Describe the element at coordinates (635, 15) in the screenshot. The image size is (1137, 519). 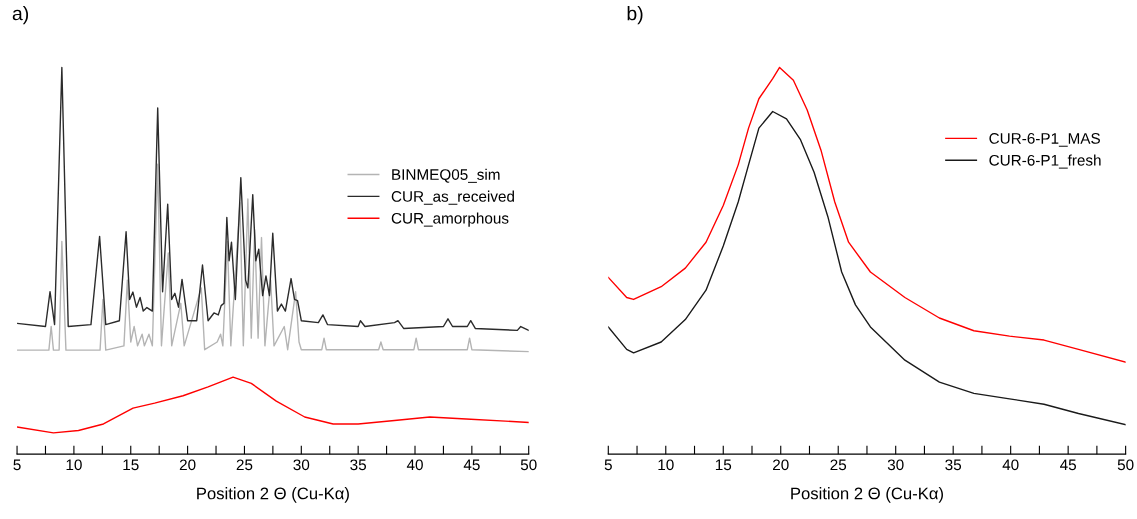
I see `chart-title: b)` at that location.